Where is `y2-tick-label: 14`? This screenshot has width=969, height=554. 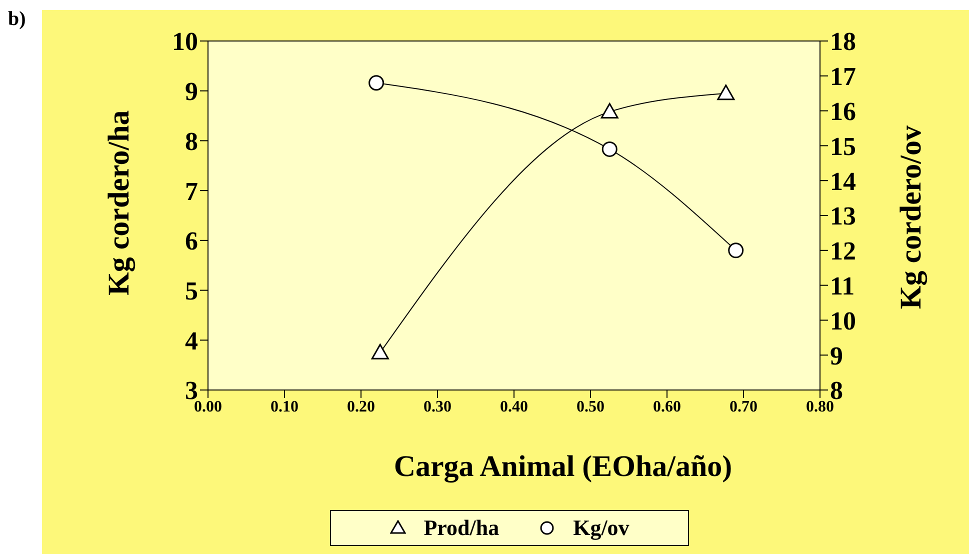 y2-tick-label: 14 is located at coordinates (843, 181).